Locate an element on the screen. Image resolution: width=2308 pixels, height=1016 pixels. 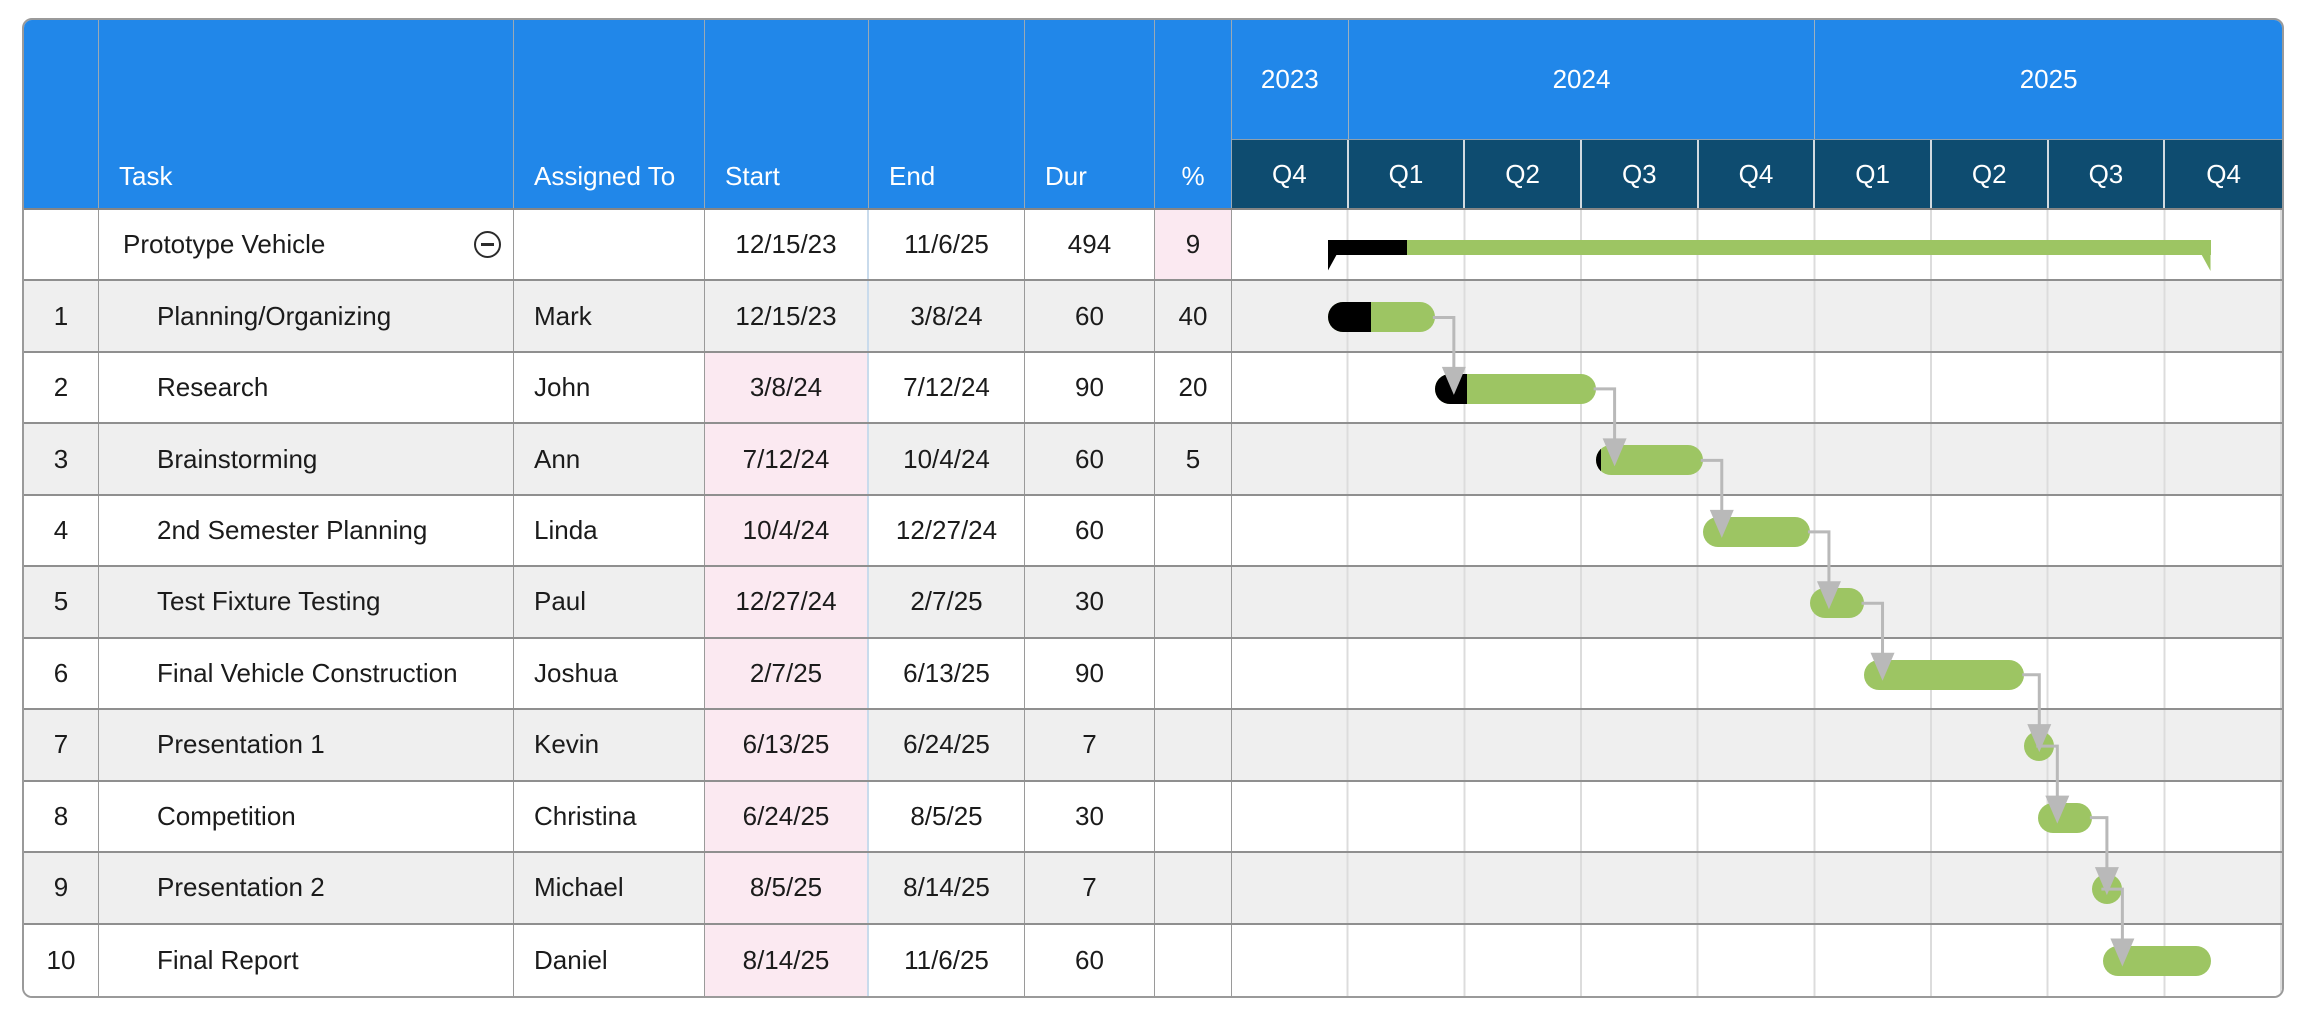
task-cell: Planning/Organizing is located at coordinates (306, 316).